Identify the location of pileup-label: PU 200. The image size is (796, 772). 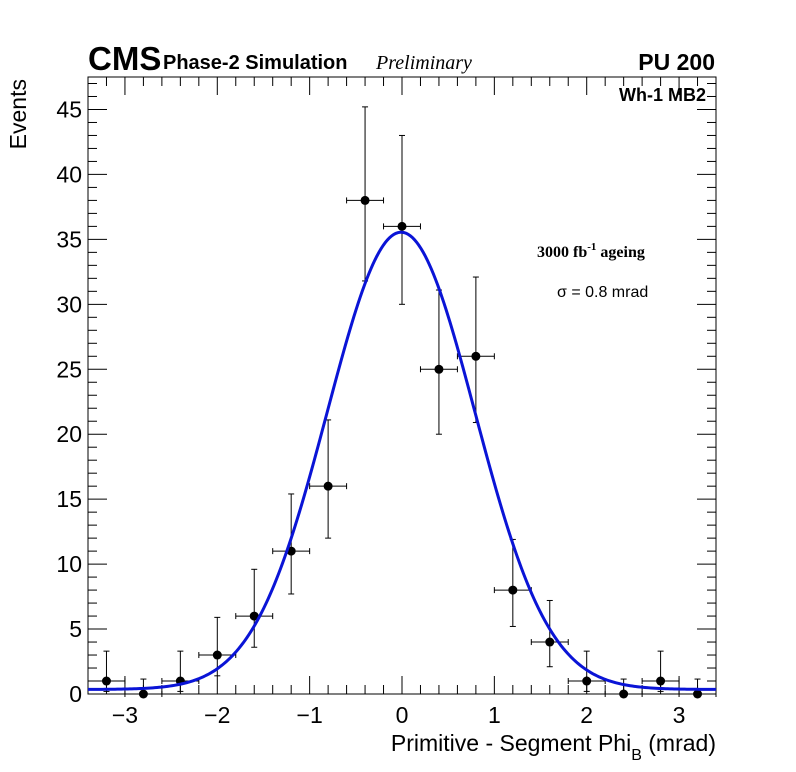
(676, 62).